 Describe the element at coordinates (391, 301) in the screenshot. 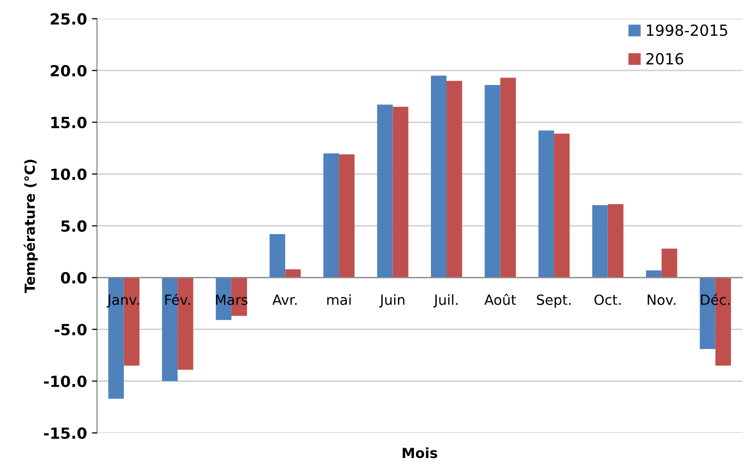

I see `x-tick-label: Juin` at that location.